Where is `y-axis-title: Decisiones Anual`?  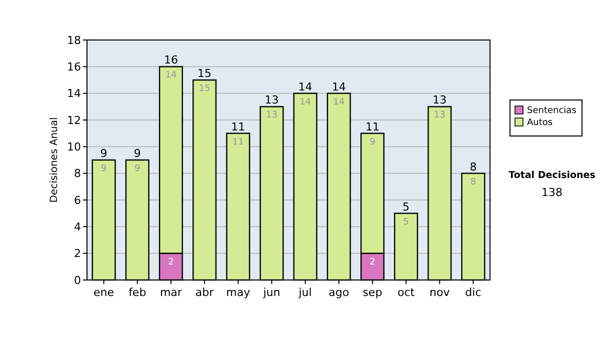 y-axis-title: Decisiones Anual is located at coordinates (54, 160).